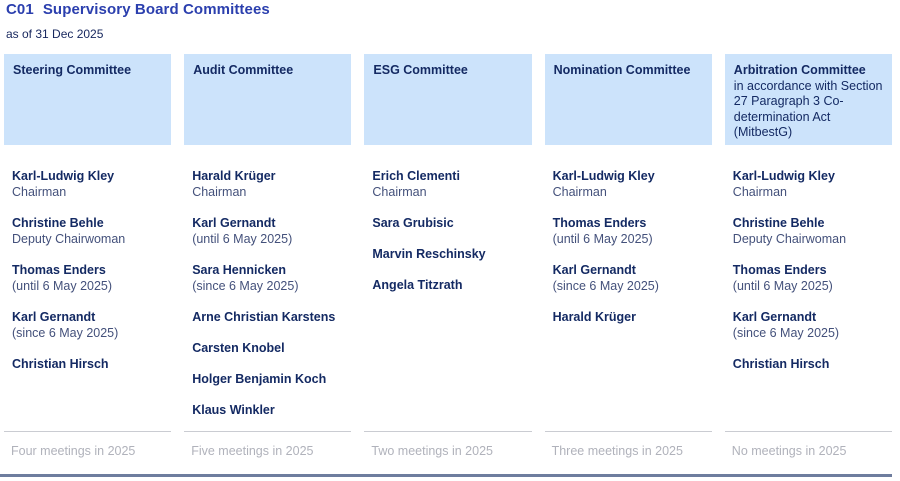 The width and height of the screenshot is (900, 481). I want to click on member-entry: Arne Christian Karstens, so click(270, 317).